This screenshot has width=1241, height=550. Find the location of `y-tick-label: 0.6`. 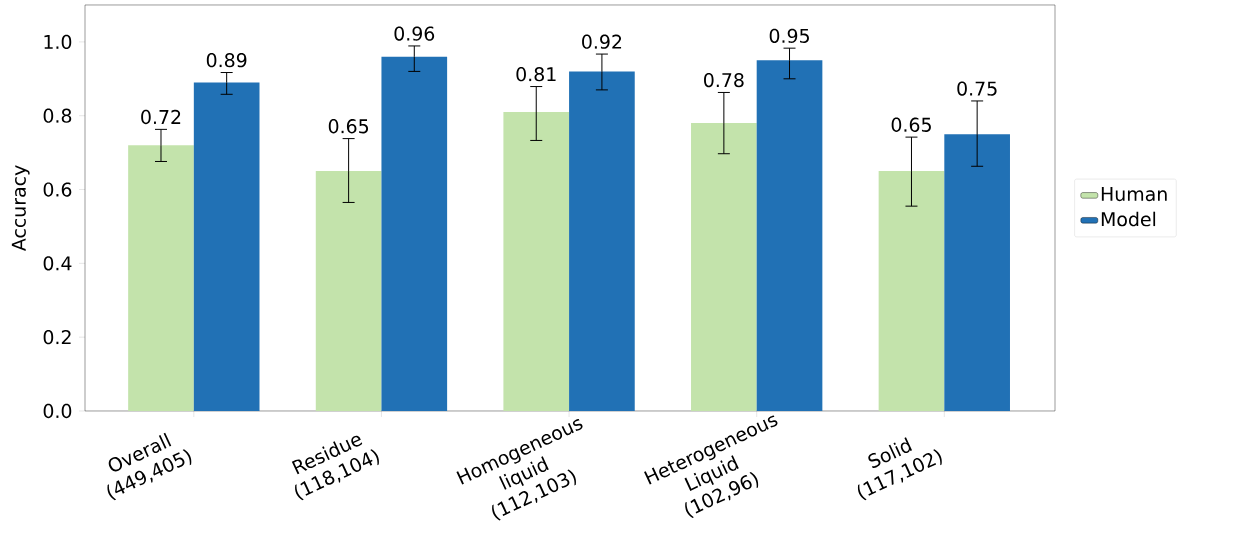

y-tick-label: 0.6 is located at coordinates (57, 189).